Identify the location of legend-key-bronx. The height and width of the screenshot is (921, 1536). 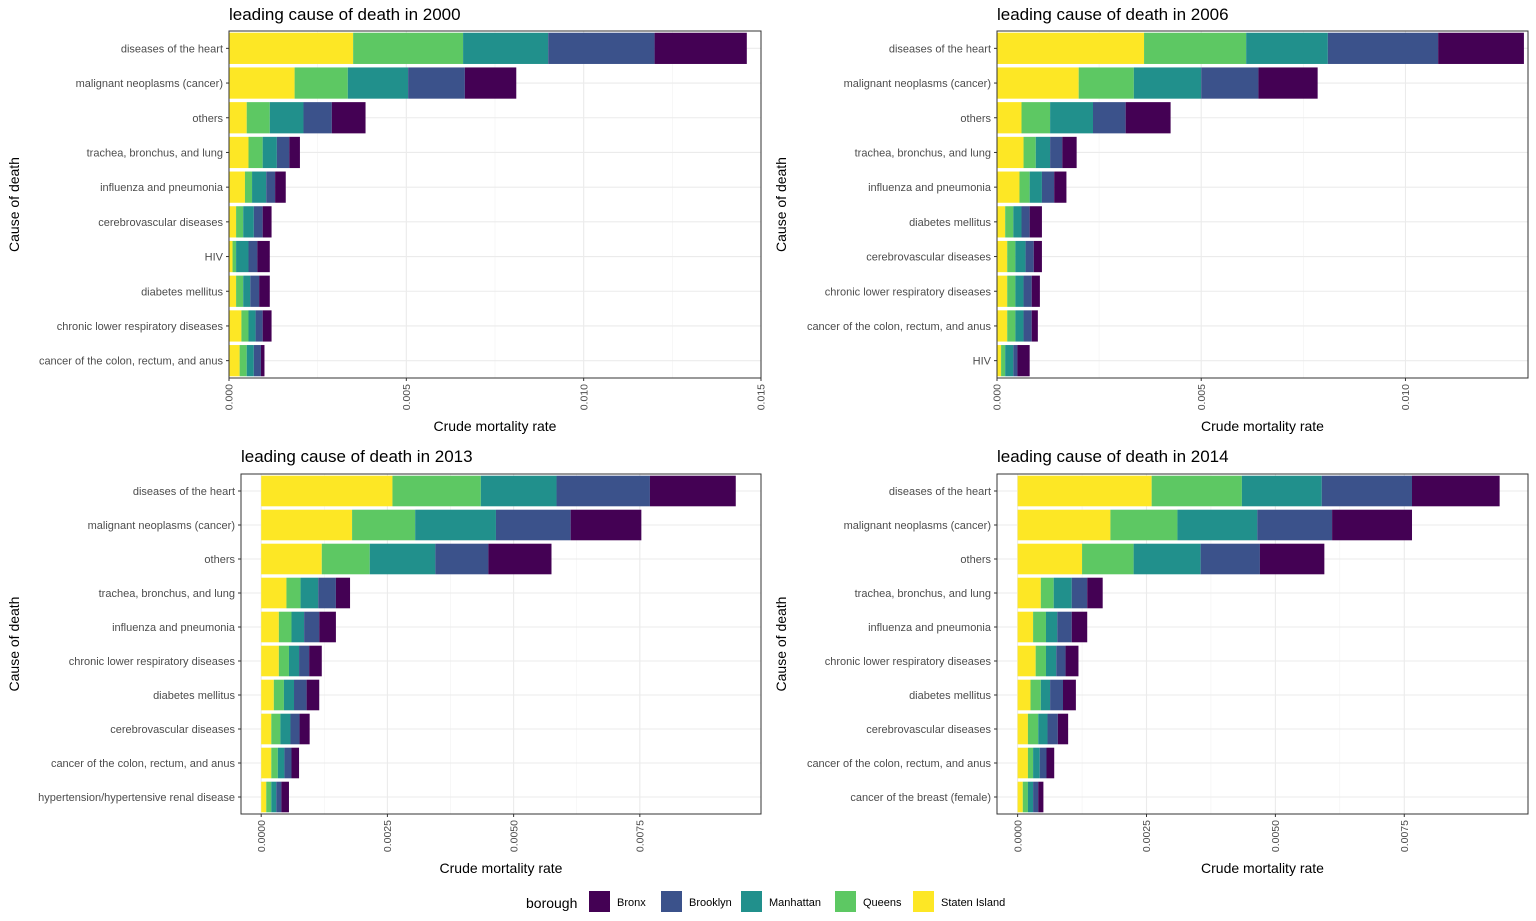
(599, 901).